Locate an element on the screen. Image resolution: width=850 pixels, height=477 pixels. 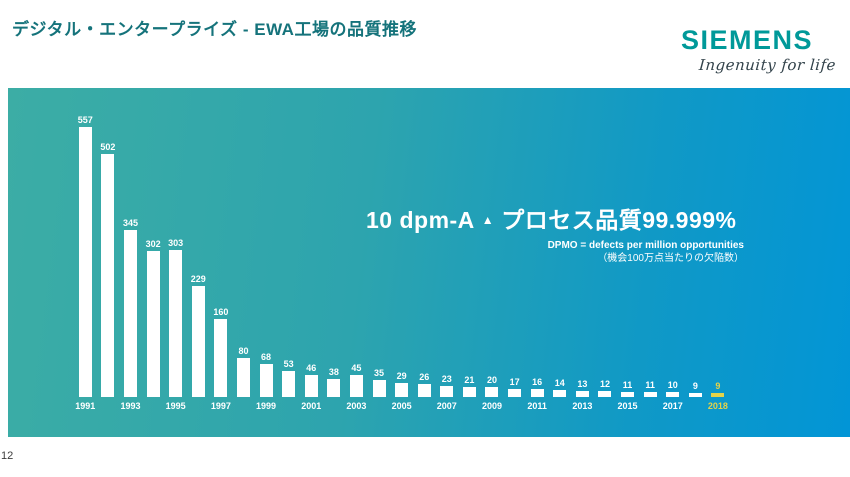
bar-value-label: 14 is located at coordinates (559, 383).